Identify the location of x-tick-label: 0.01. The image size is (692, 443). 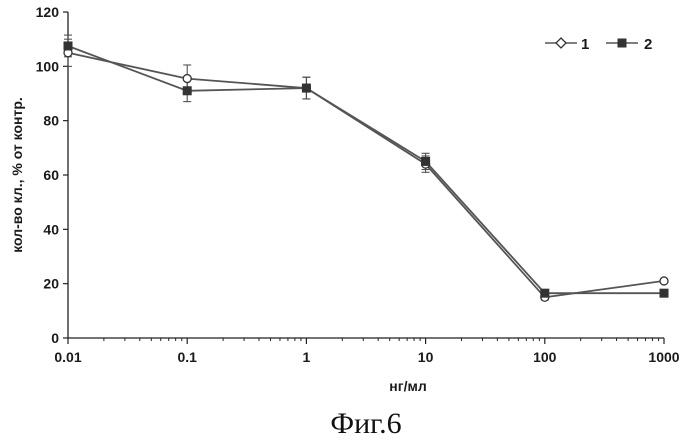
(67, 357).